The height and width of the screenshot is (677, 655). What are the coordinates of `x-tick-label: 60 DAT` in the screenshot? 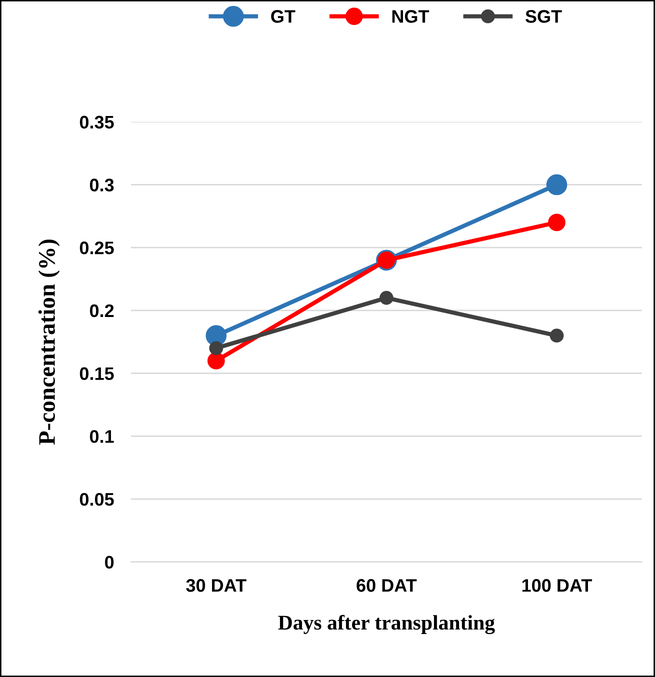 It's located at (386, 585).